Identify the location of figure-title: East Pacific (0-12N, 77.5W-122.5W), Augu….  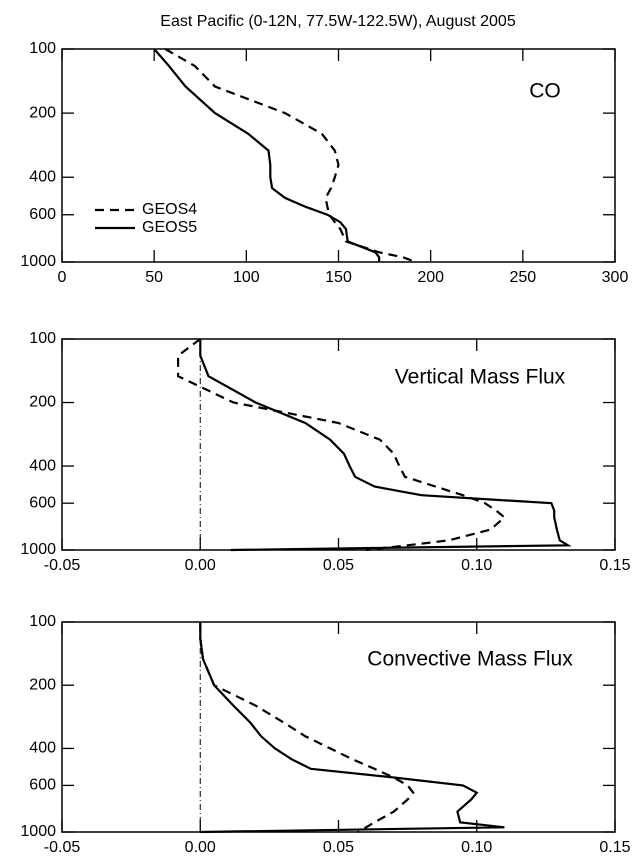
(338, 21).